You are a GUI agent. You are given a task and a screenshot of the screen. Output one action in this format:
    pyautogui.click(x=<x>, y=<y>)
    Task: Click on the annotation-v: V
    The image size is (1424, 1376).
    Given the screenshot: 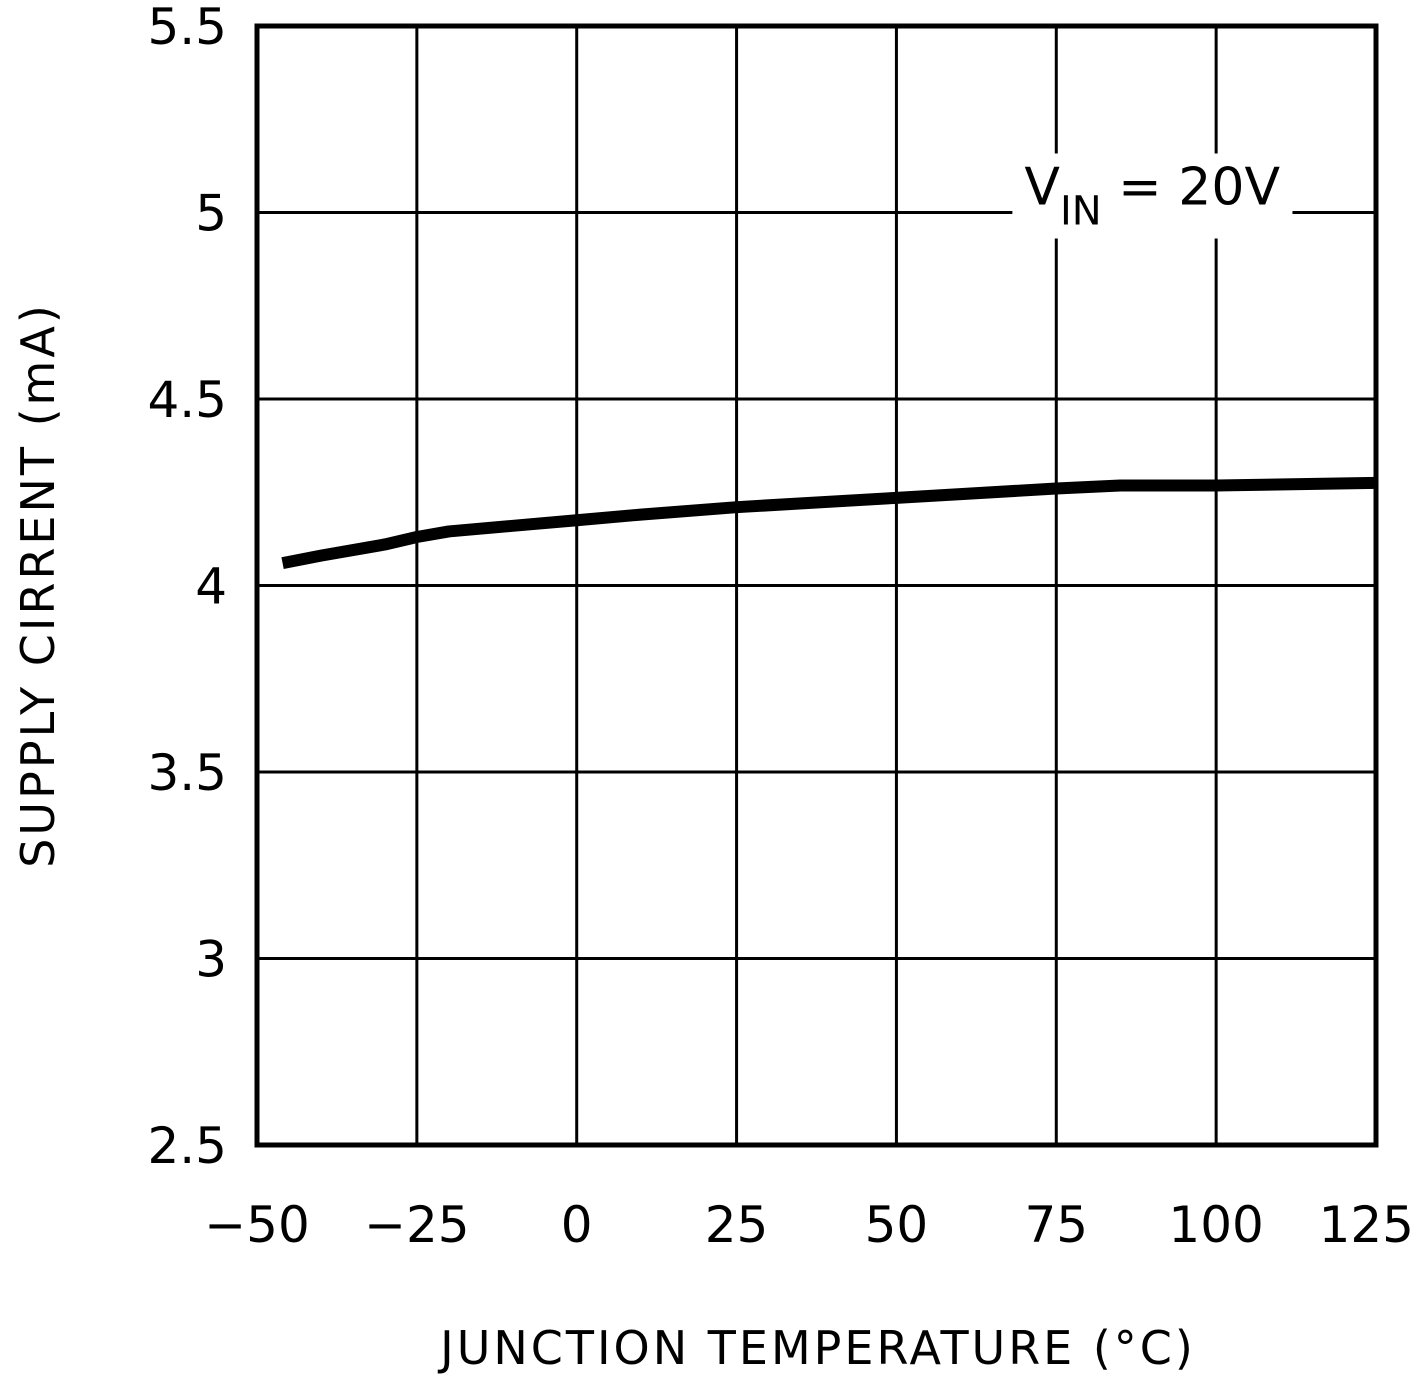 What is the action you would take?
    pyautogui.click(x=1042, y=188)
    